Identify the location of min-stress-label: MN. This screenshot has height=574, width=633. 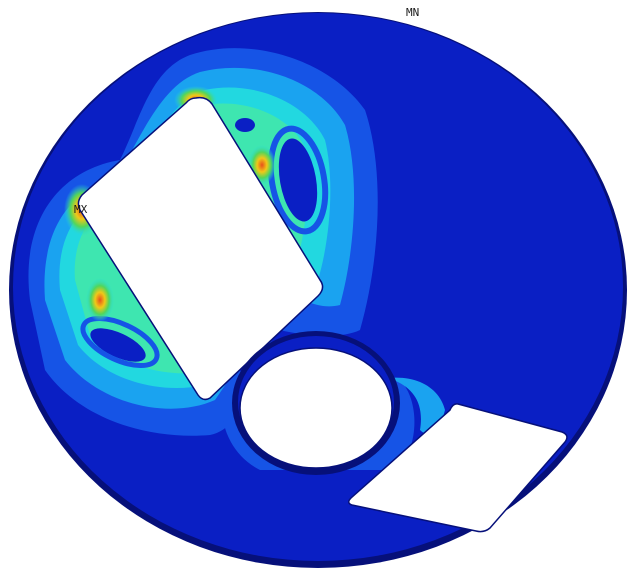
(412, 12).